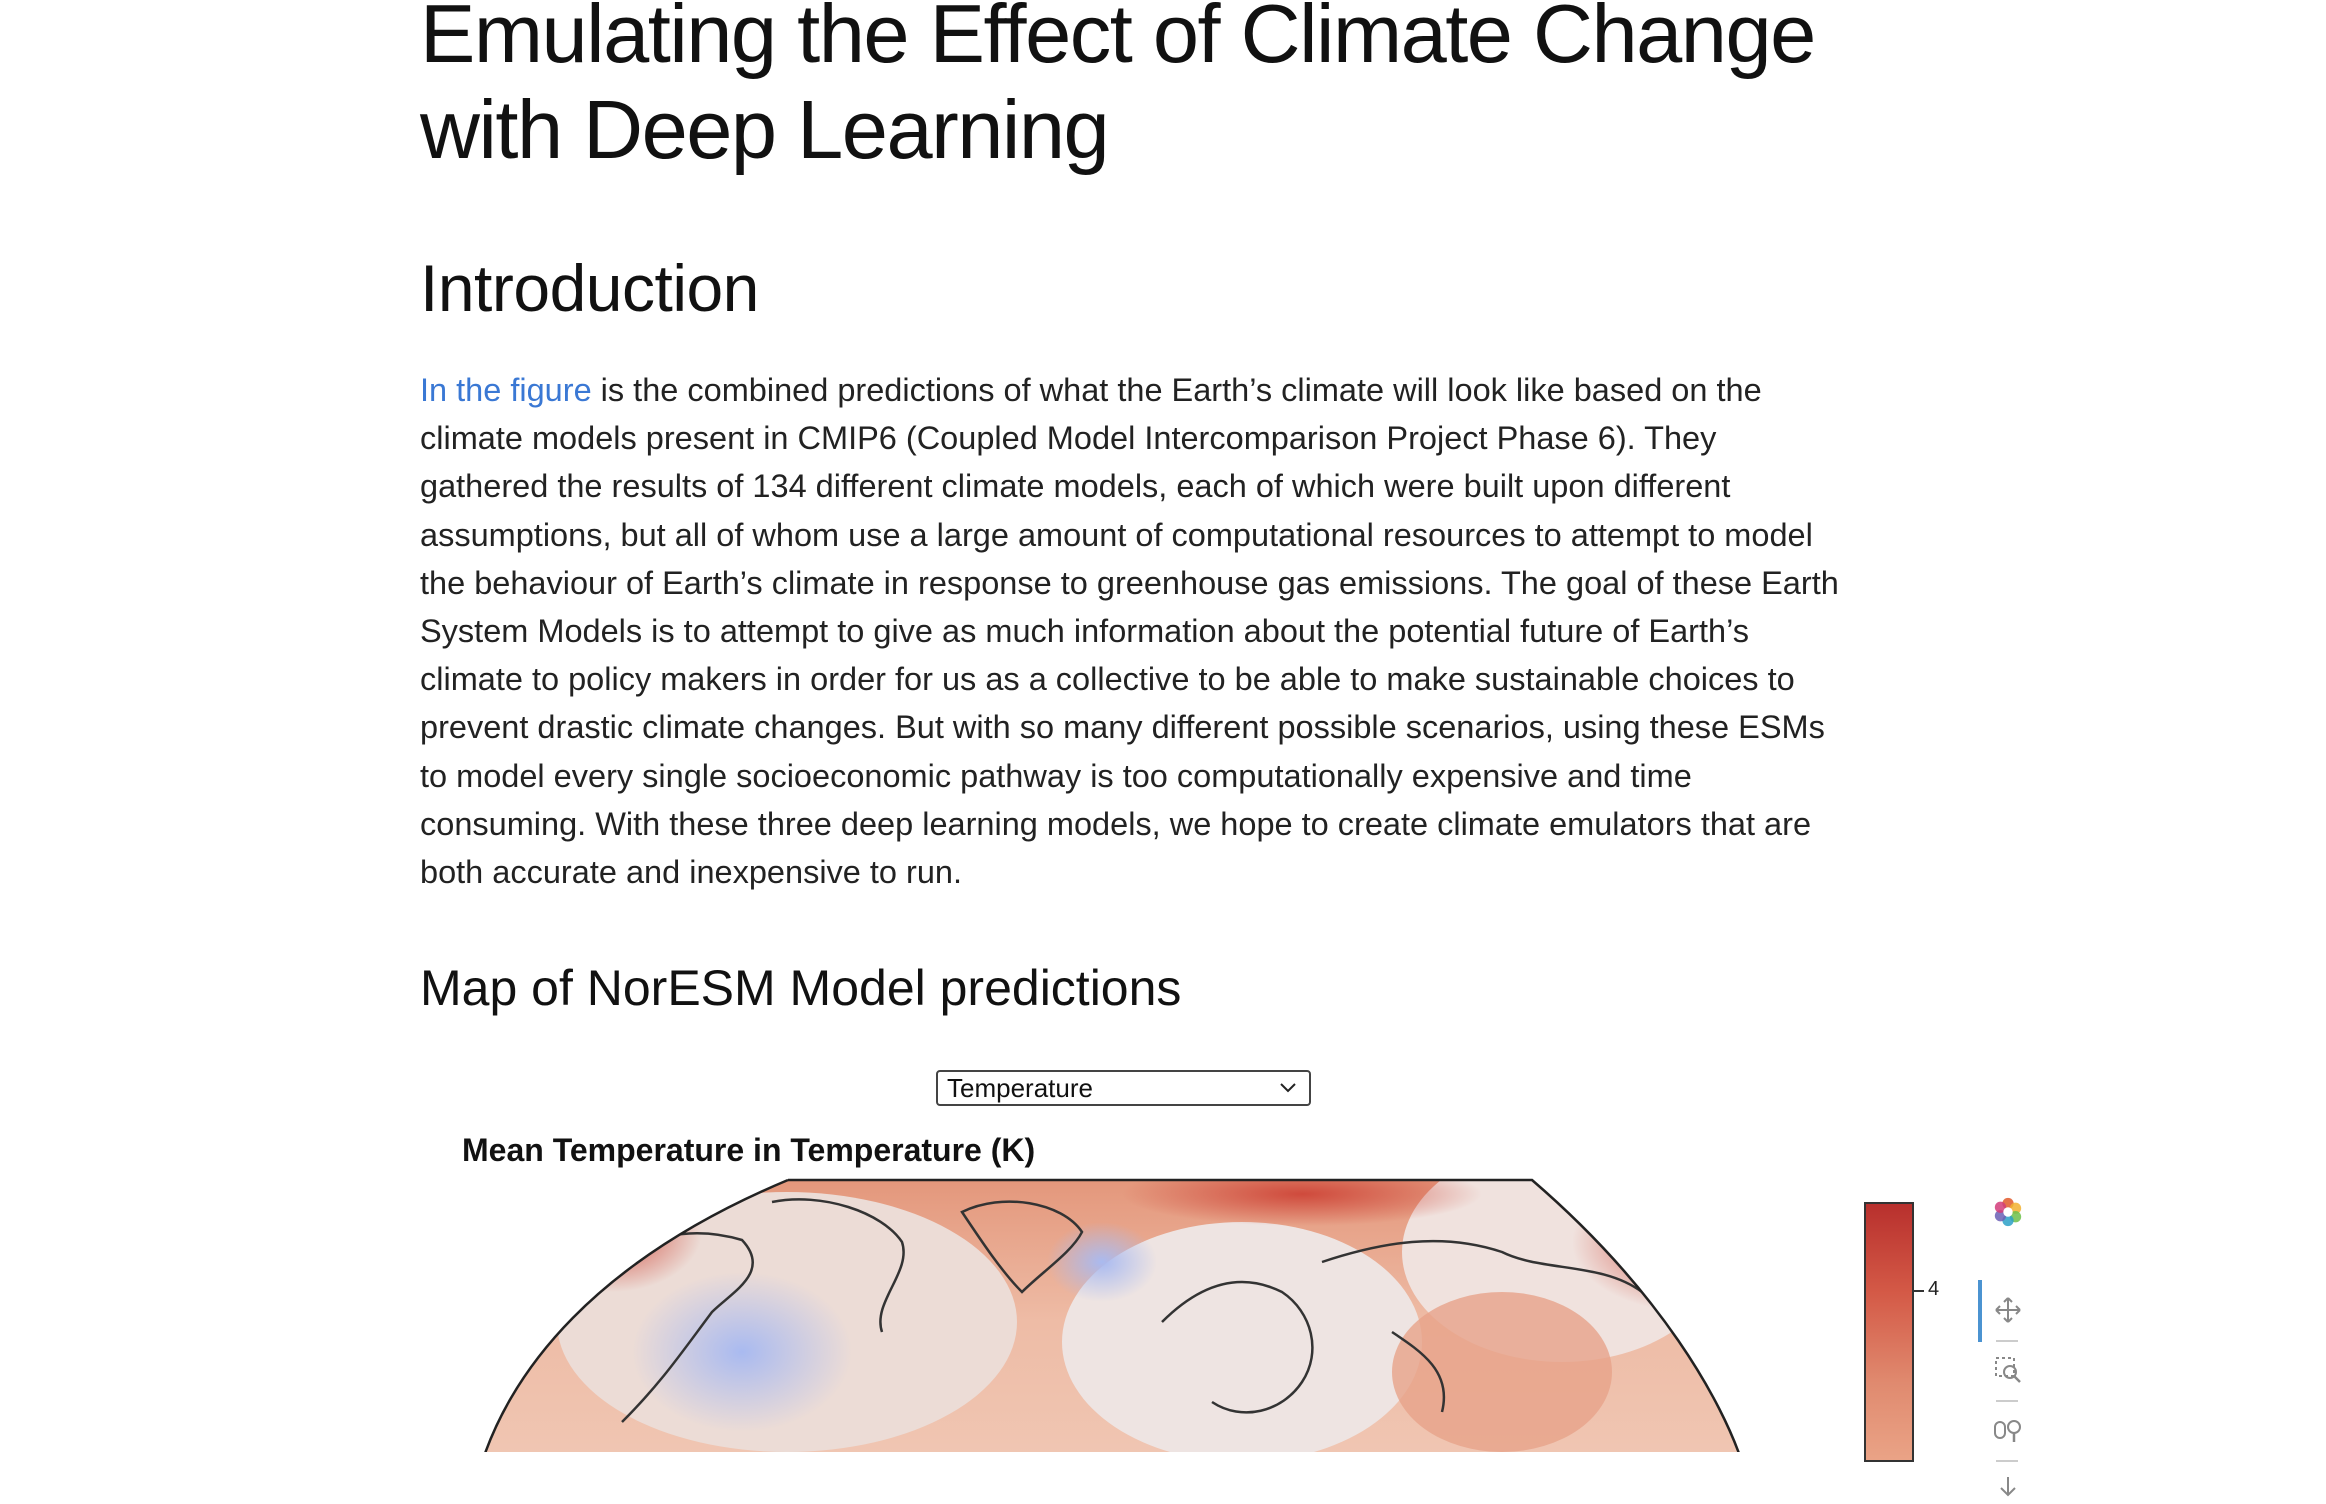 The image size is (2326, 1504). I want to click on colorbar-tick, so click(1919, 1291).